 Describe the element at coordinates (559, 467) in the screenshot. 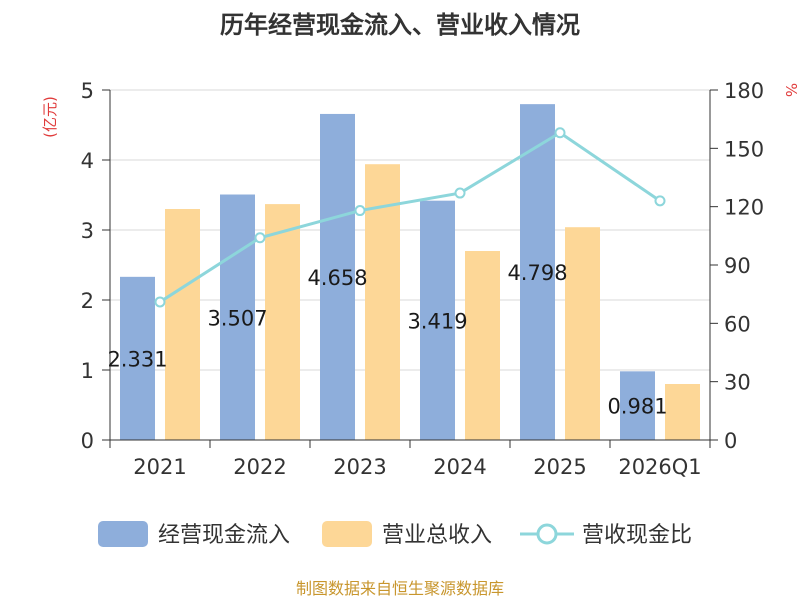

I see `x-tick-label: 2025` at that location.